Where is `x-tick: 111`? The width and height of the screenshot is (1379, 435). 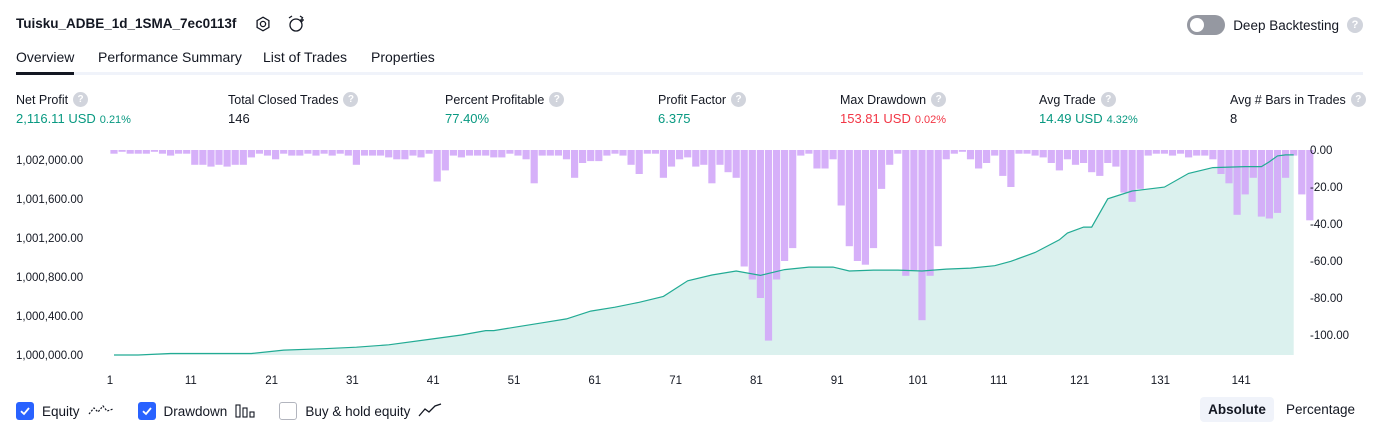 x-tick: 111 is located at coordinates (998, 381).